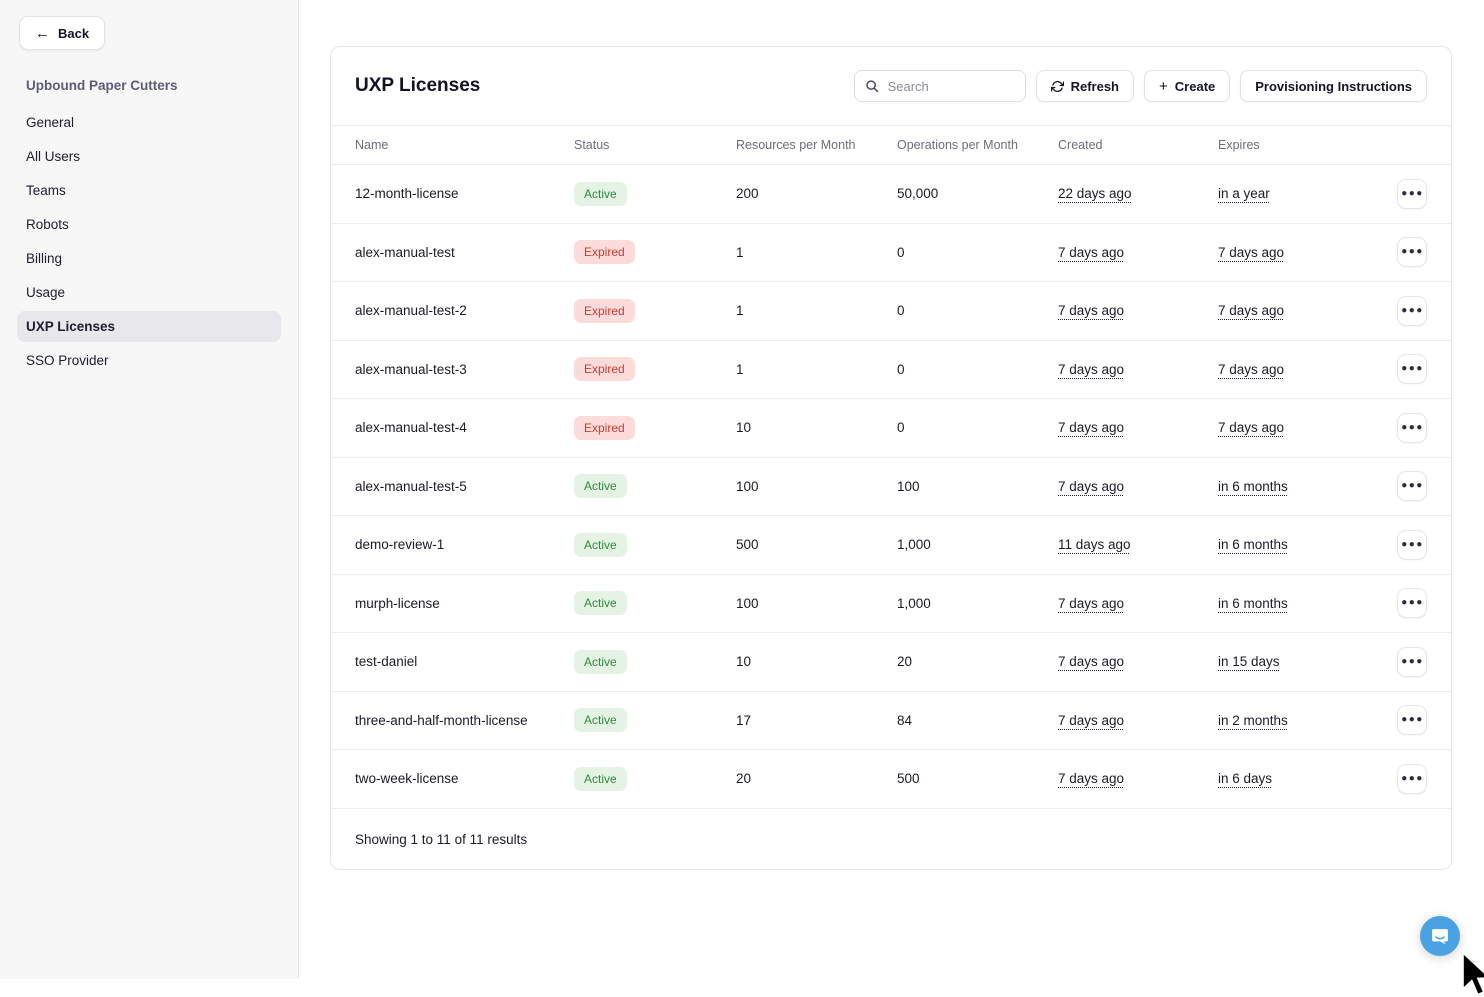 The width and height of the screenshot is (1484, 997). What do you see at coordinates (905, 720) in the screenshot?
I see `license-operations: 84` at bounding box center [905, 720].